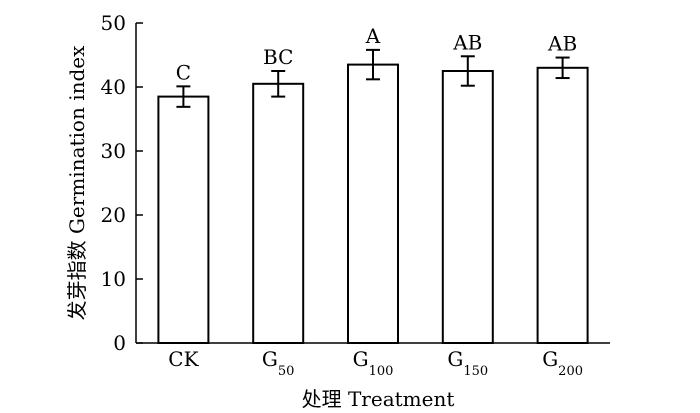 The image size is (700, 413). I want to click on significance-letter: A, so click(373, 36).